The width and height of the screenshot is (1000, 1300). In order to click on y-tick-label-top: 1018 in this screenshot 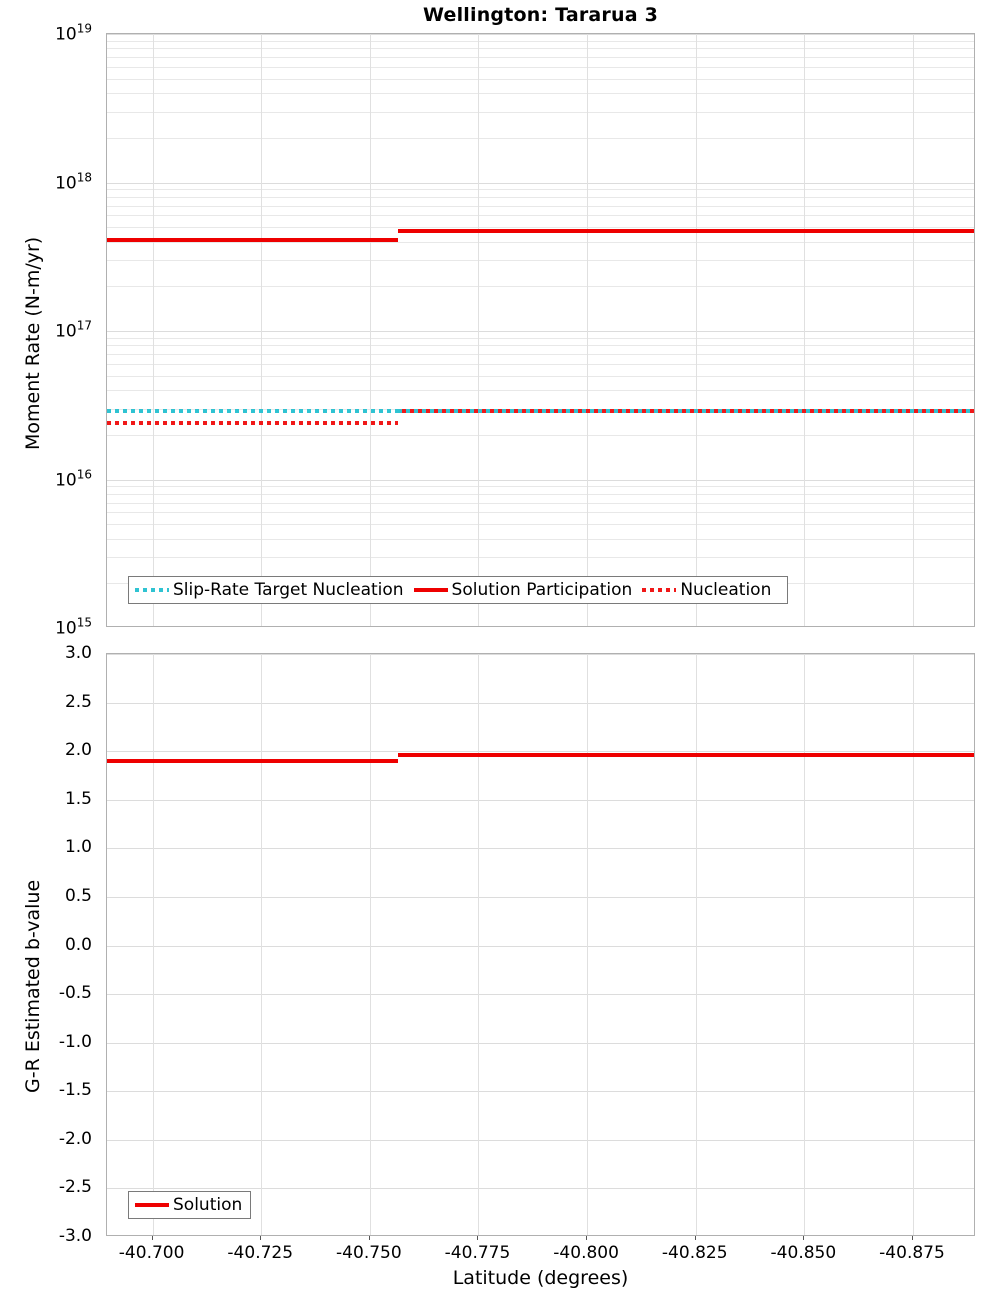, I will do `click(73, 181)`.